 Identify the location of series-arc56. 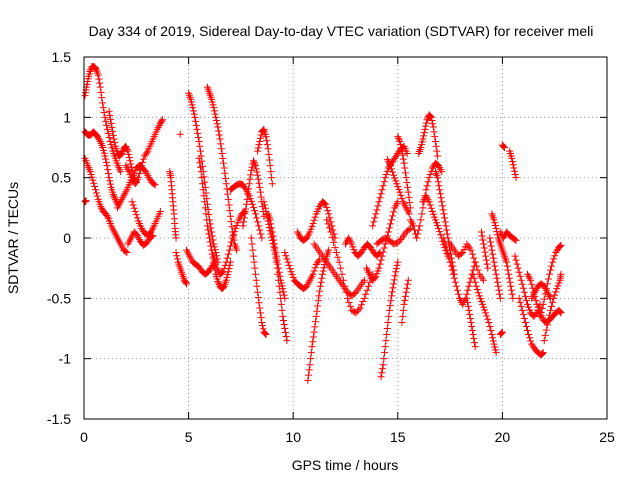
(550, 280).